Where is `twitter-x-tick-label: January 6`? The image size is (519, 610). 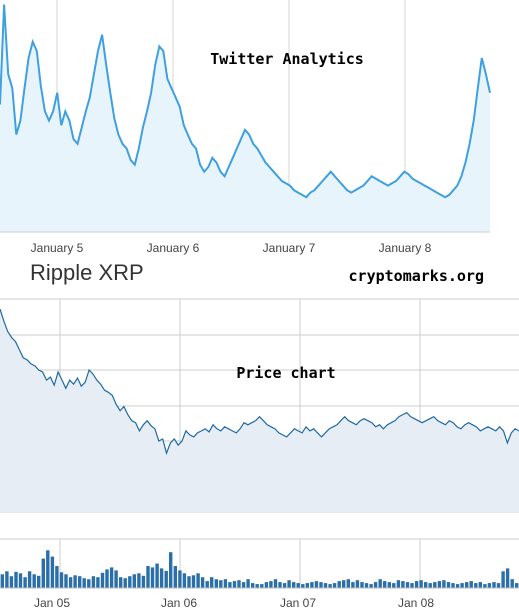 twitter-x-tick-label: January 6 is located at coordinates (173, 248).